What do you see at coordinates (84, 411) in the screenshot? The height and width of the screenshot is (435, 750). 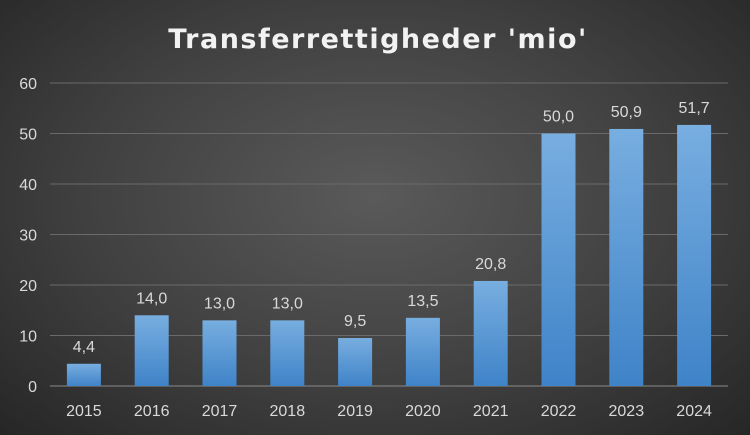 I see `x-tick-label: 2015` at bounding box center [84, 411].